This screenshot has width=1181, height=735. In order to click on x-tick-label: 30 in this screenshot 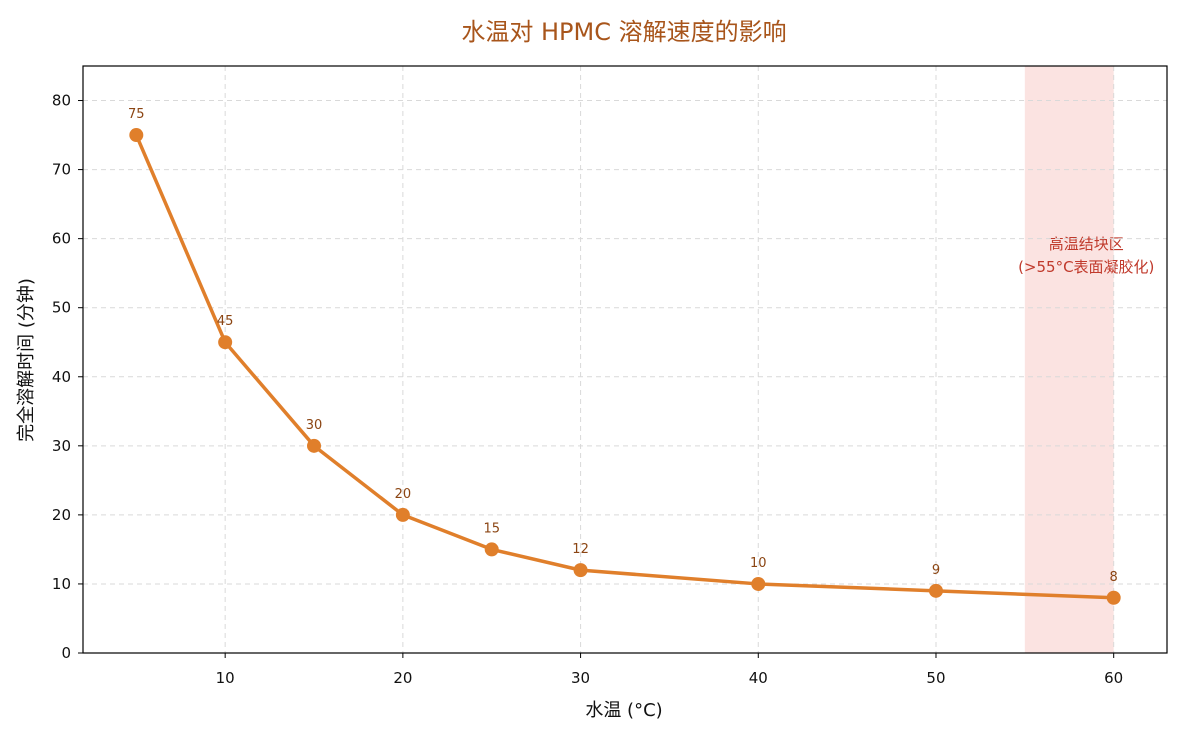, I will do `click(580, 678)`.